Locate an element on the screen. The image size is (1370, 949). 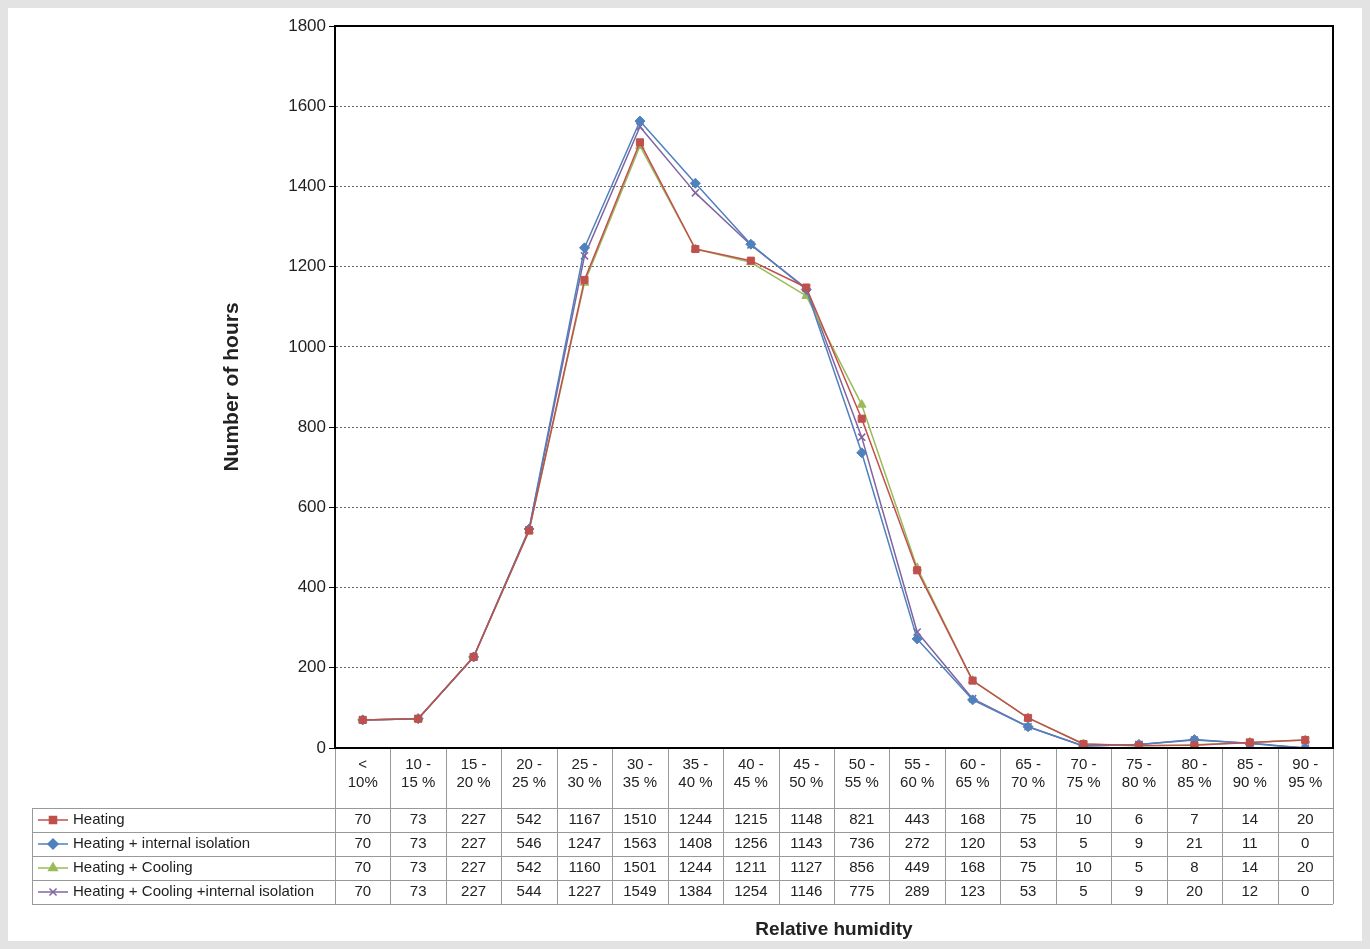
x-tick-label: 90 - 95 % is located at coordinates (1305, 773).